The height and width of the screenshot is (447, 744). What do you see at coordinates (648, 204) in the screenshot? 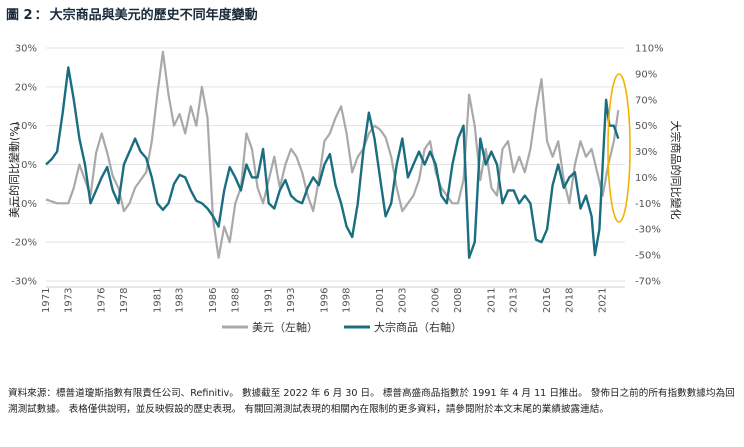
I see `y-right-tick-label: -10%` at bounding box center [648, 204].